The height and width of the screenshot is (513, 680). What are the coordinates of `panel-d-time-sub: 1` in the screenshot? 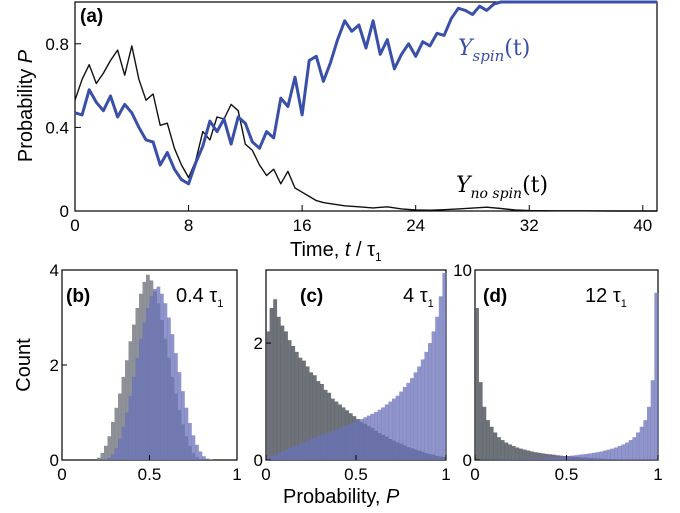 It's located at (624, 304).